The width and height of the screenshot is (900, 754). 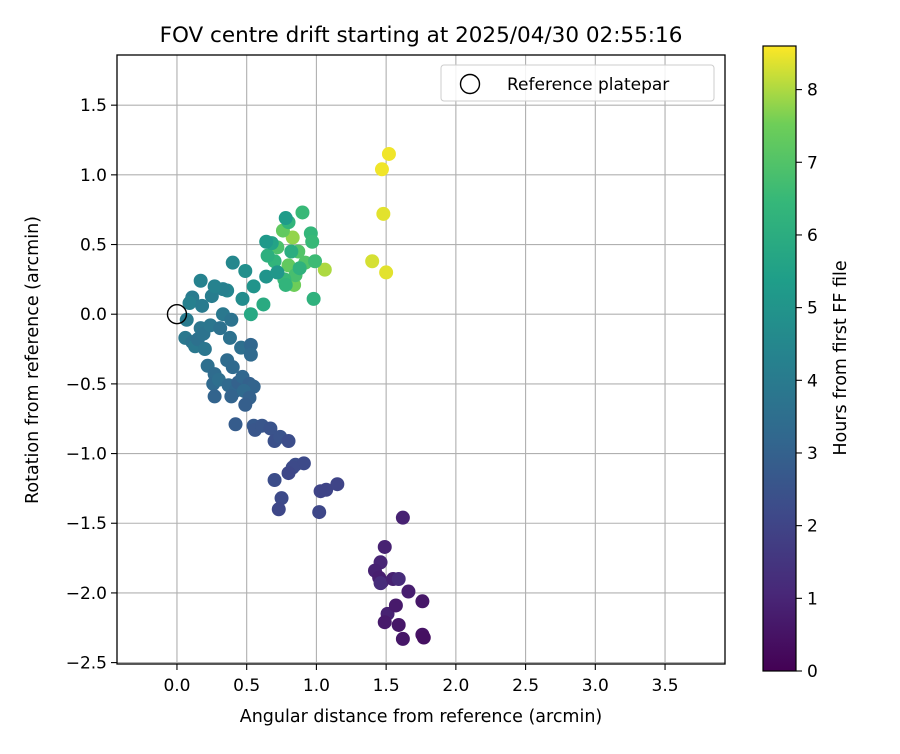 What do you see at coordinates (177, 314) in the screenshot?
I see `reference-platepar-marker` at bounding box center [177, 314].